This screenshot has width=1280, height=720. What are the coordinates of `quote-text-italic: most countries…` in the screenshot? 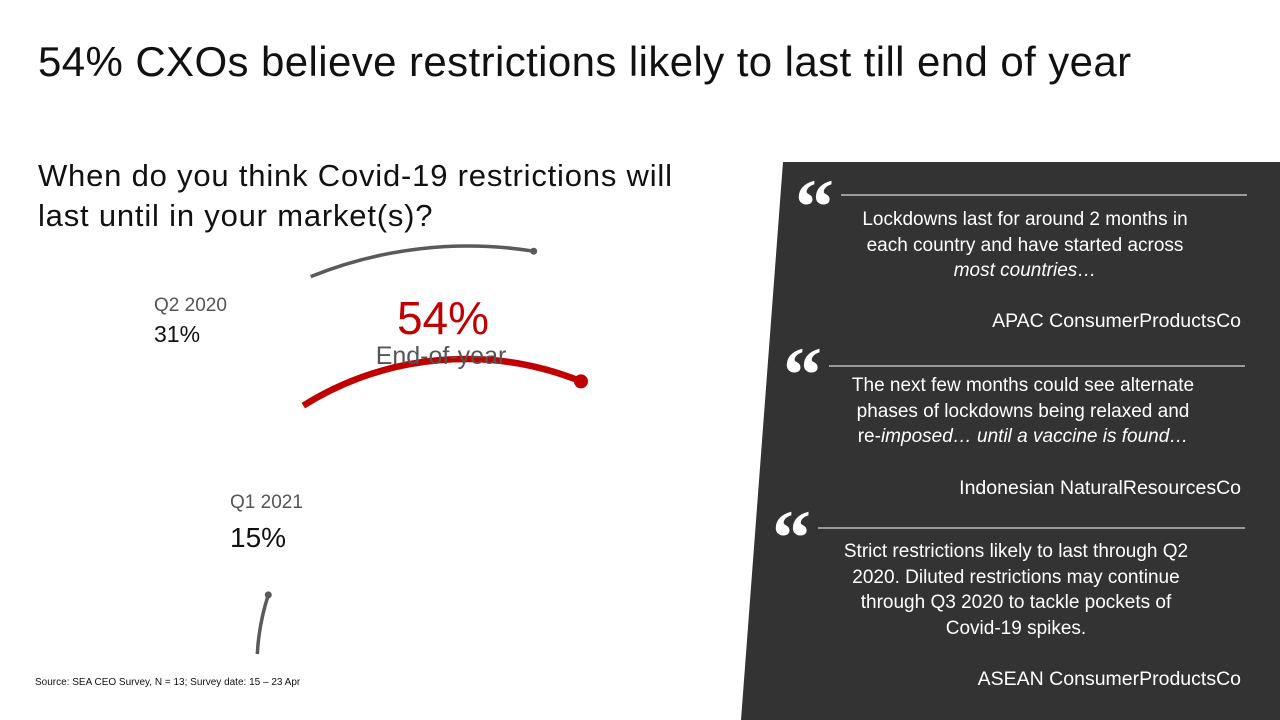 It's located at (1025, 271).